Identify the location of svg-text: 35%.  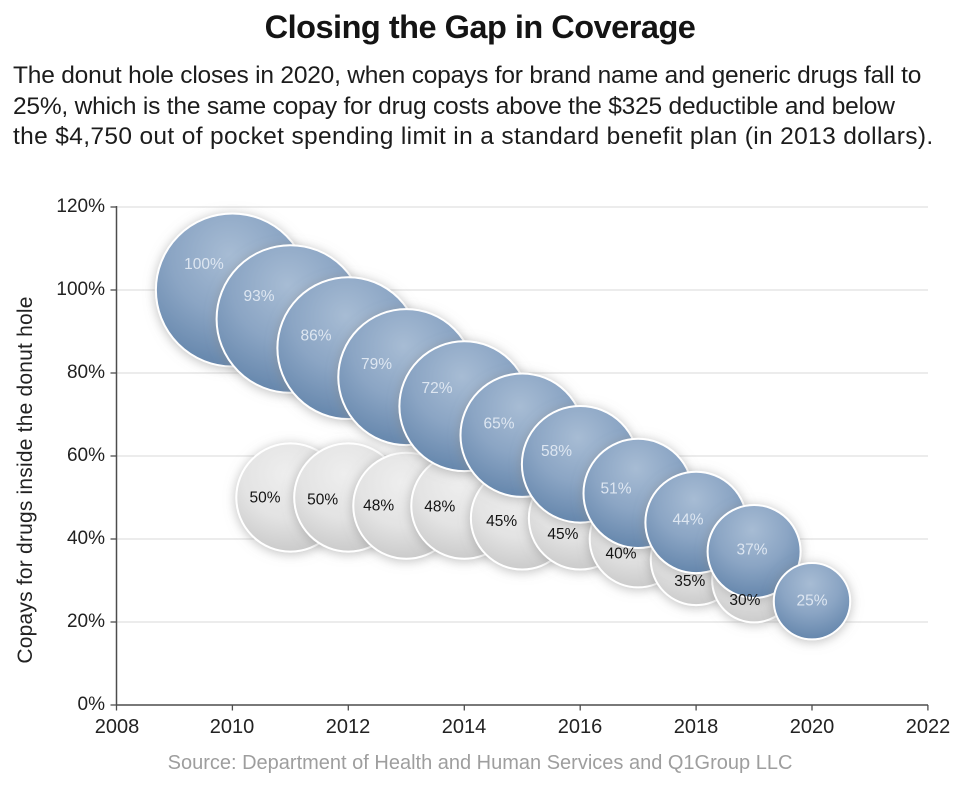
(689, 581).